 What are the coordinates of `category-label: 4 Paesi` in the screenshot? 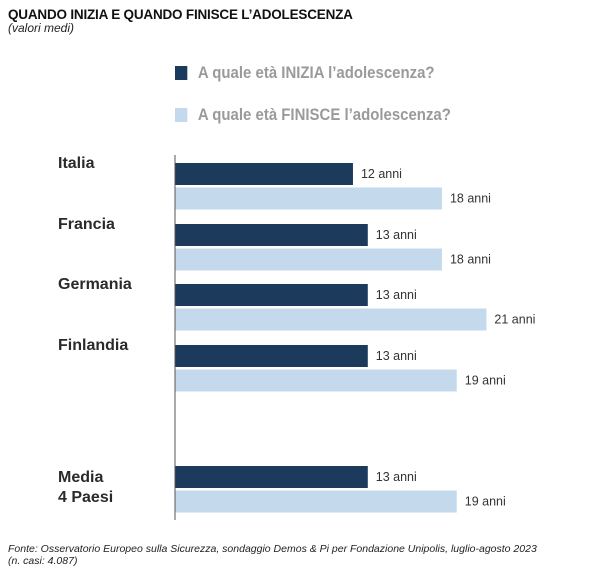 It's located at (85, 497).